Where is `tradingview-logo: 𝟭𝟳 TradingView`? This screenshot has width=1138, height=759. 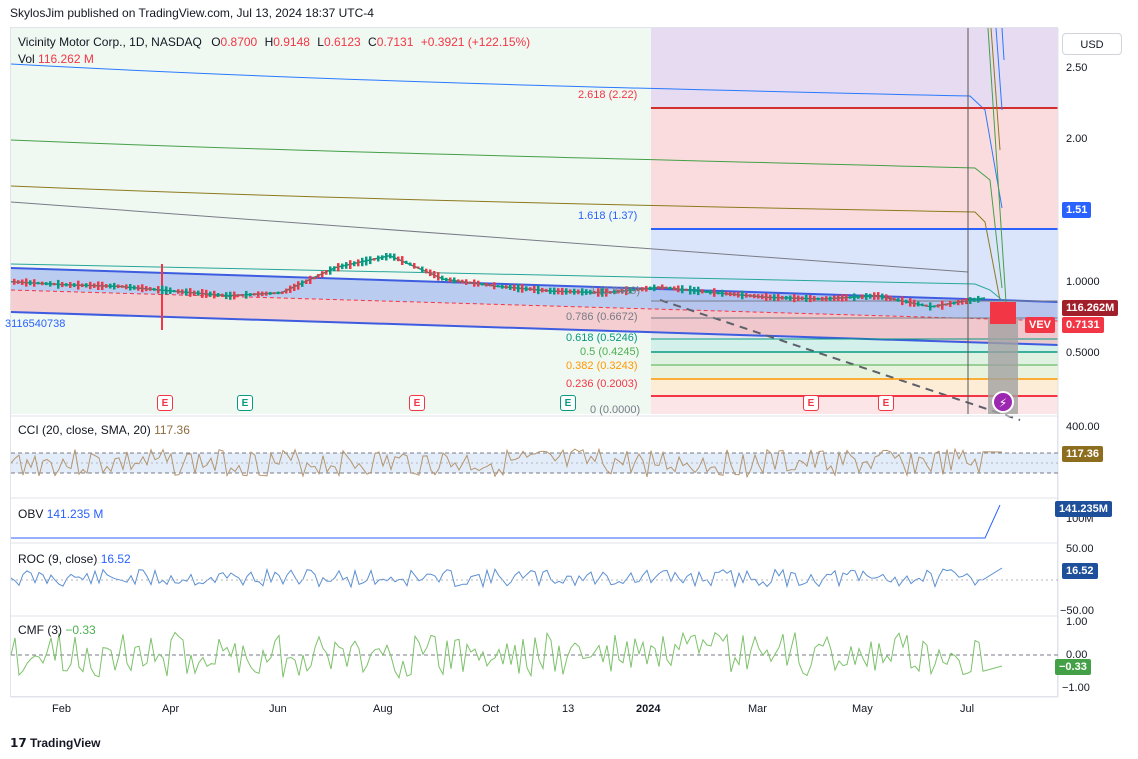
tradingview-logo: 𝟭𝟳 TradingView is located at coordinates (55, 743).